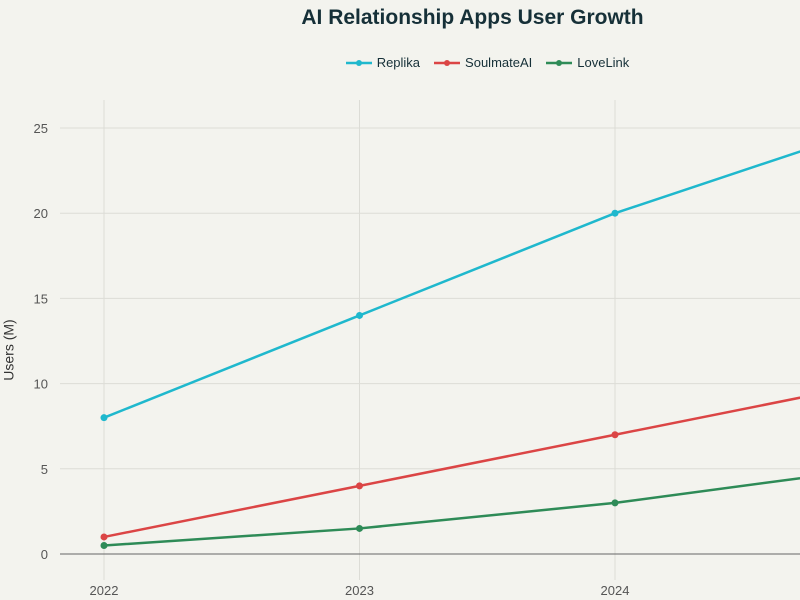 The height and width of the screenshot is (600, 800). I want to click on y-tick-label: 0, so click(44, 554).